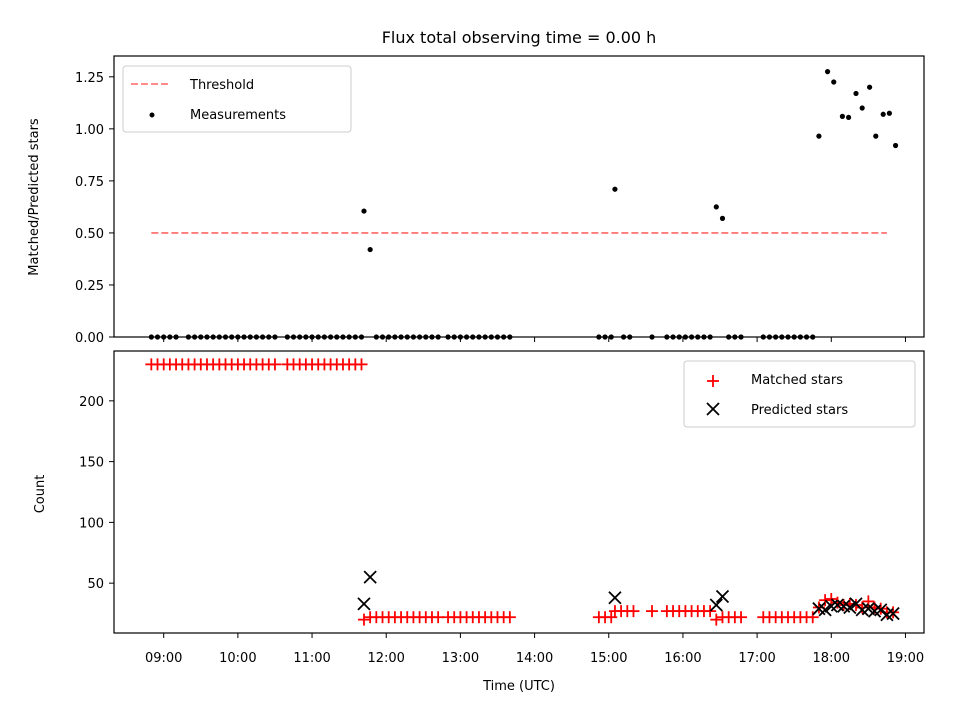 The image size is (960, 720). Describe the element at coordinates (163, 658) in the screenshot. I see `x-tick-label: 09:00` at that location.